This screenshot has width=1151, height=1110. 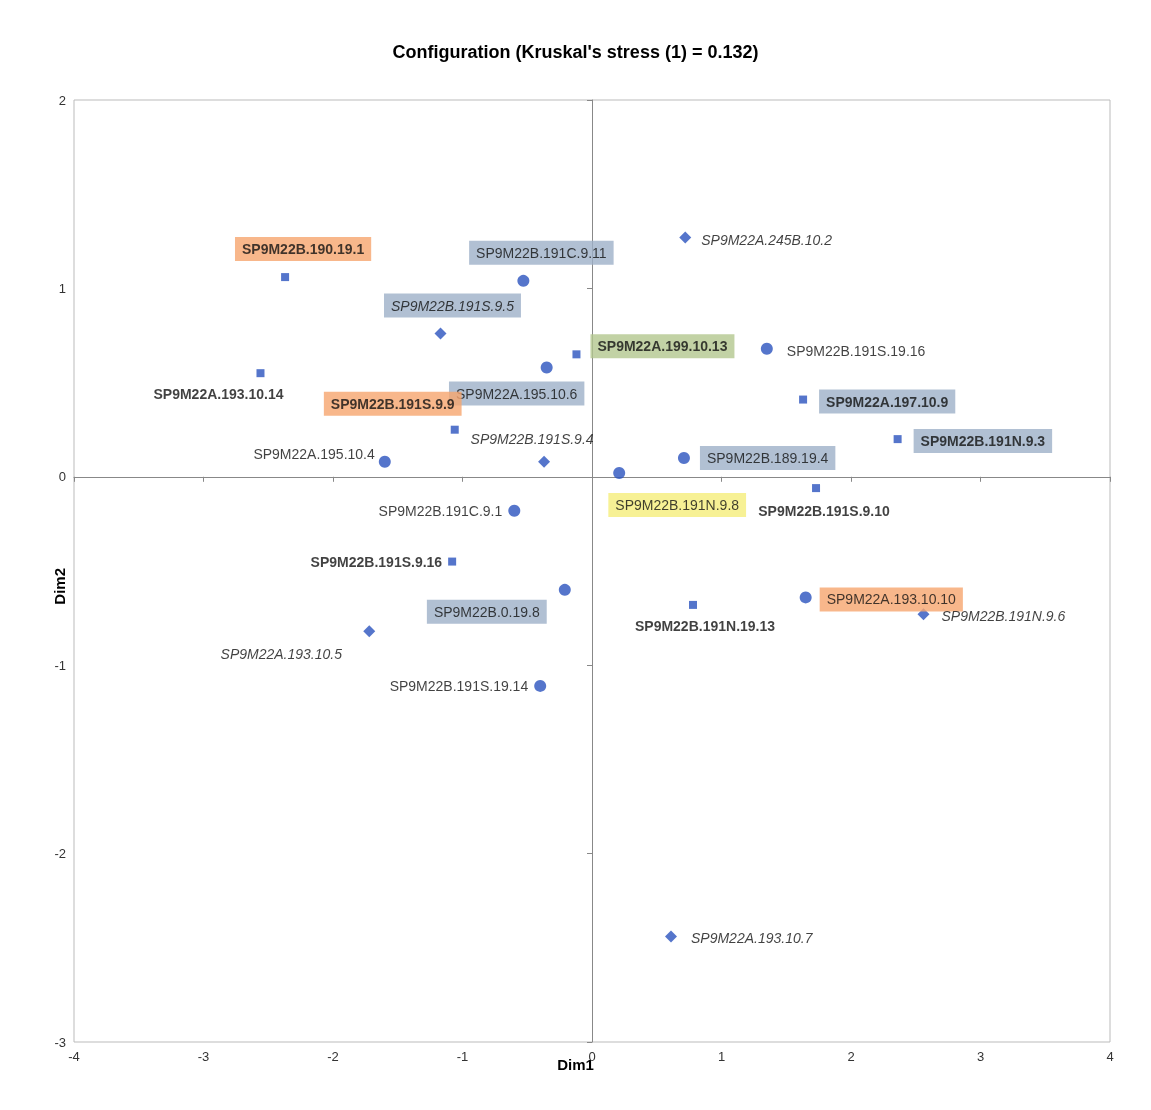 I want to click on x-tick-label: -4, so click(x=74, y=1056).